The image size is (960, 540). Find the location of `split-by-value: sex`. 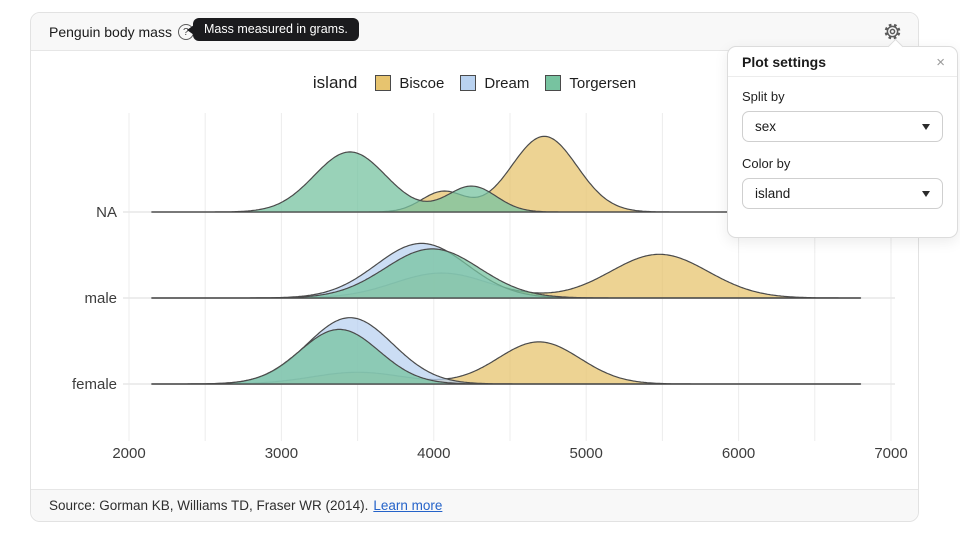

split-by-value: sex is located at coordinates (766, 126).